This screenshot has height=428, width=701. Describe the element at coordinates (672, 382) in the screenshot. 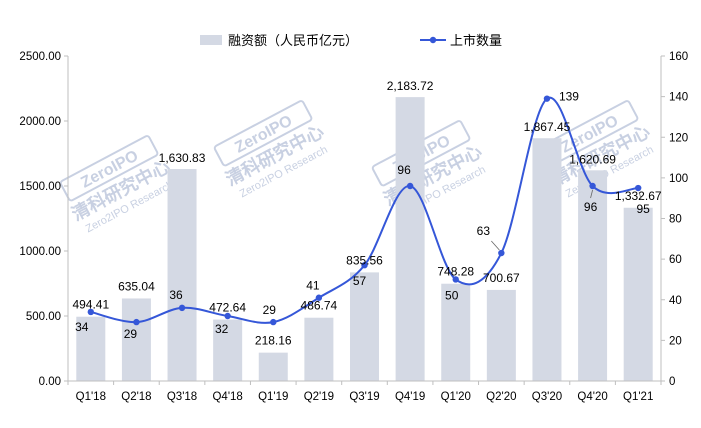

I see `y-right-tick-label: 0` at that location.